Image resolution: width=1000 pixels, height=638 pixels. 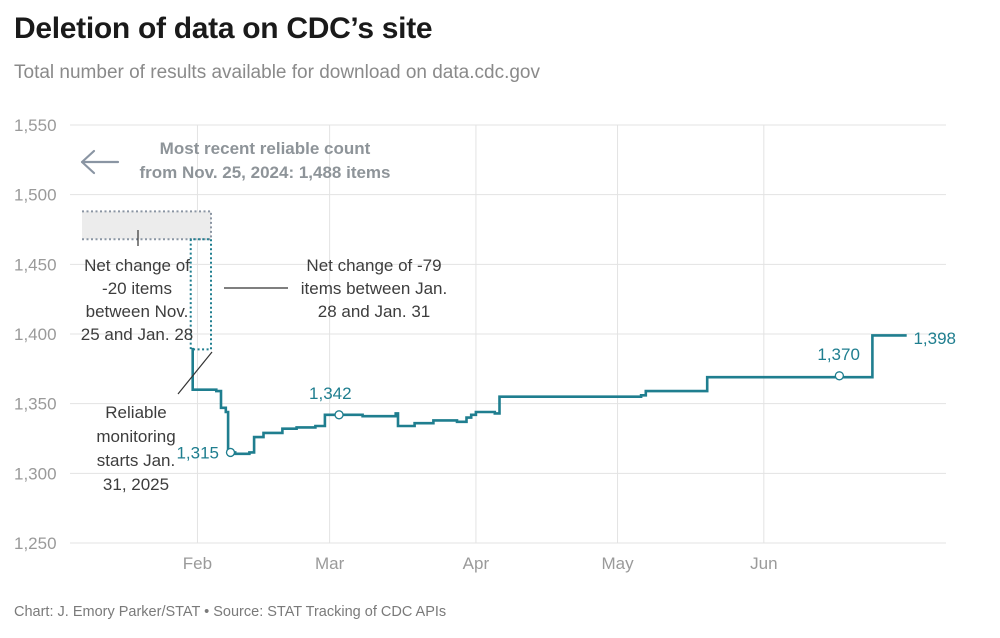 What do you see at coordinates (617, 563) in the screenshot?
I see `x-tick-label: May` at bounding box center [617, 563].